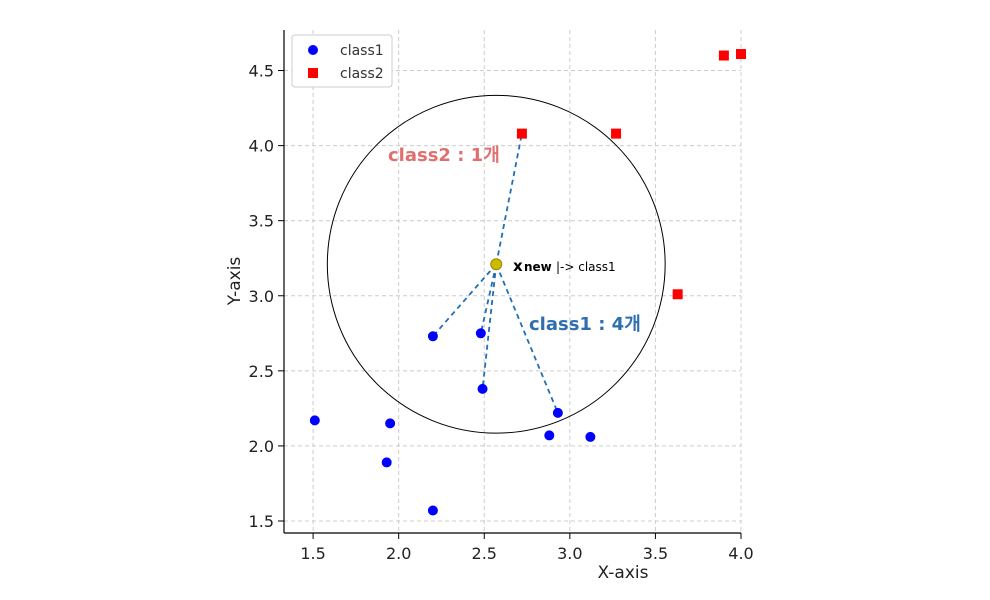 This screenshot has width=990, height=600. What do you see at coordinates (518, 266) in the screenshot?
I see `xnew-label: x` at bounding box center [518, 266].